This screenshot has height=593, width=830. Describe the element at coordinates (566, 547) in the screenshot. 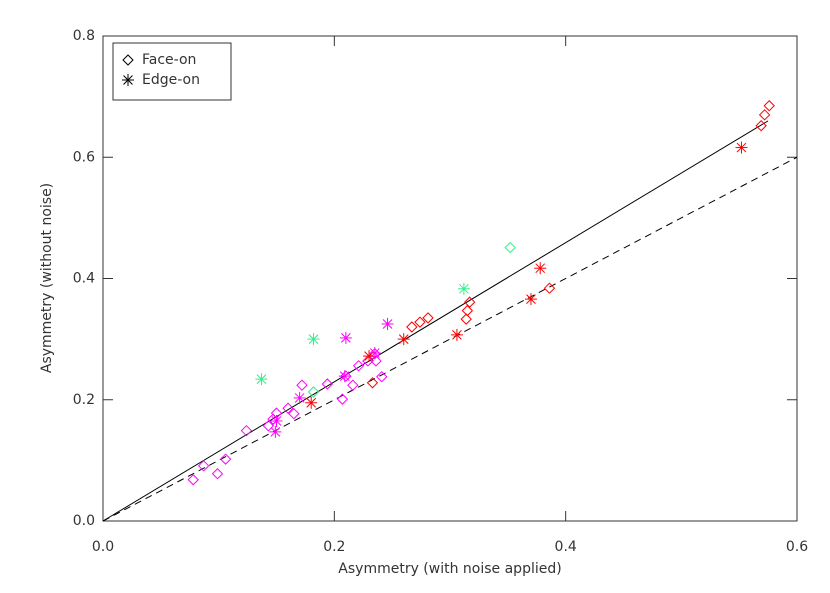

I see `x-tick-label: 0.4` at that location.